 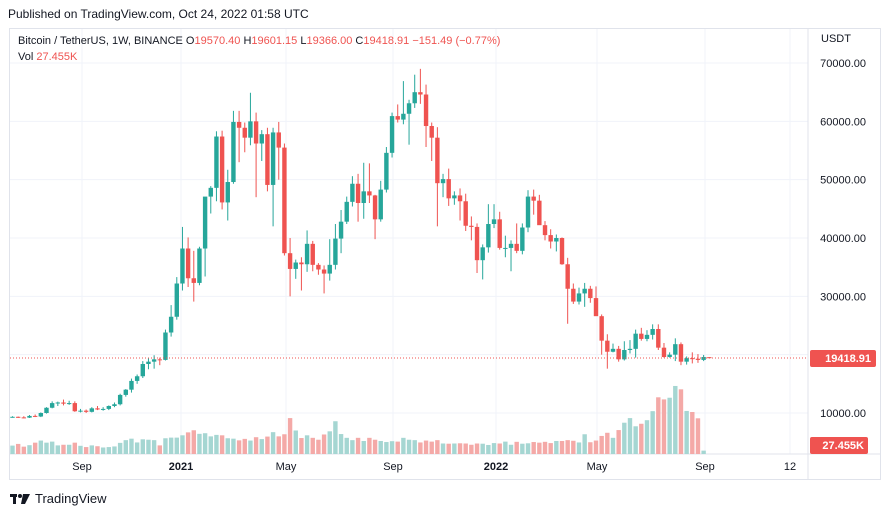 What do you see at coordinates (434, 467) in the screenshot?
I see `time-axis: Sep 2021 May Sep 2022 May Sep 12` at bounding box center [434, 467].